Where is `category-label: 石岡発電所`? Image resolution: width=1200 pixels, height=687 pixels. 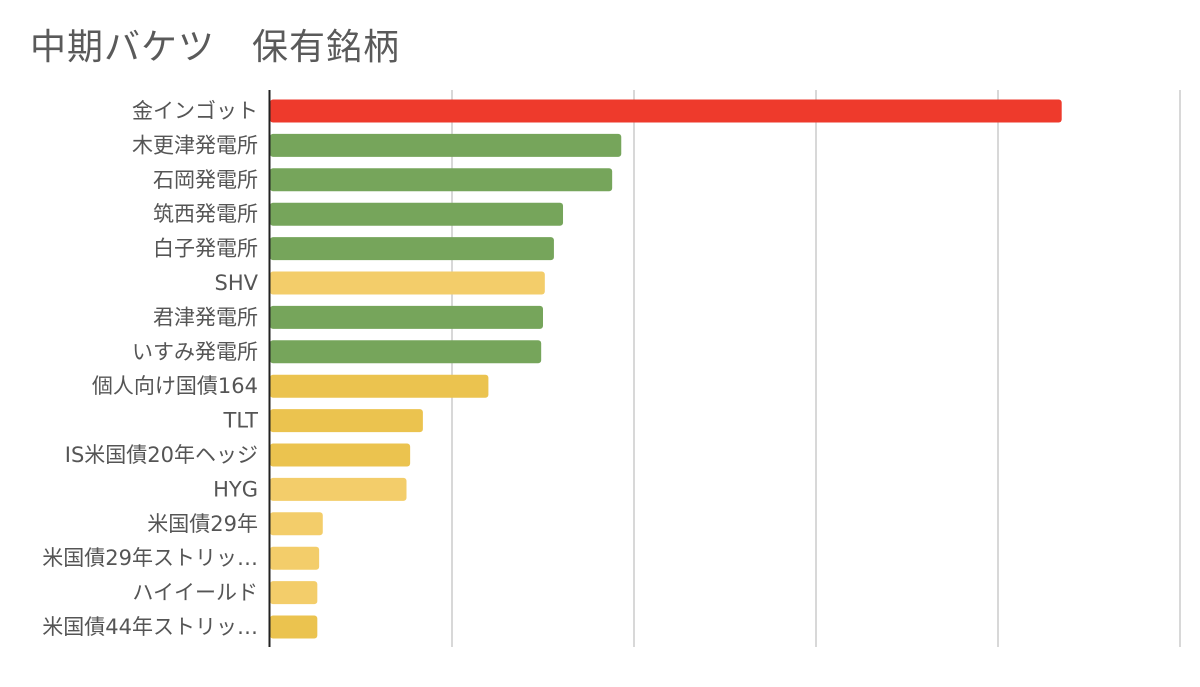
category-label: 石岡発電所 is located at coordinates (205, 180).